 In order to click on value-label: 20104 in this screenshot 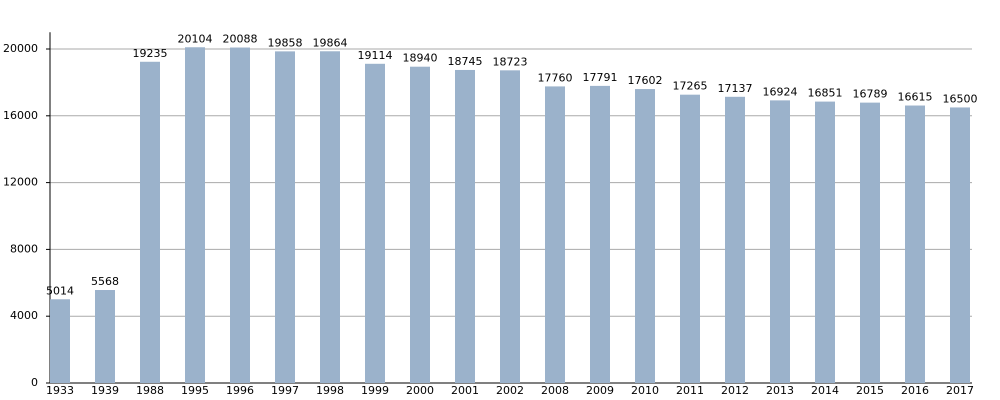, I will do `click(195, 38)`.